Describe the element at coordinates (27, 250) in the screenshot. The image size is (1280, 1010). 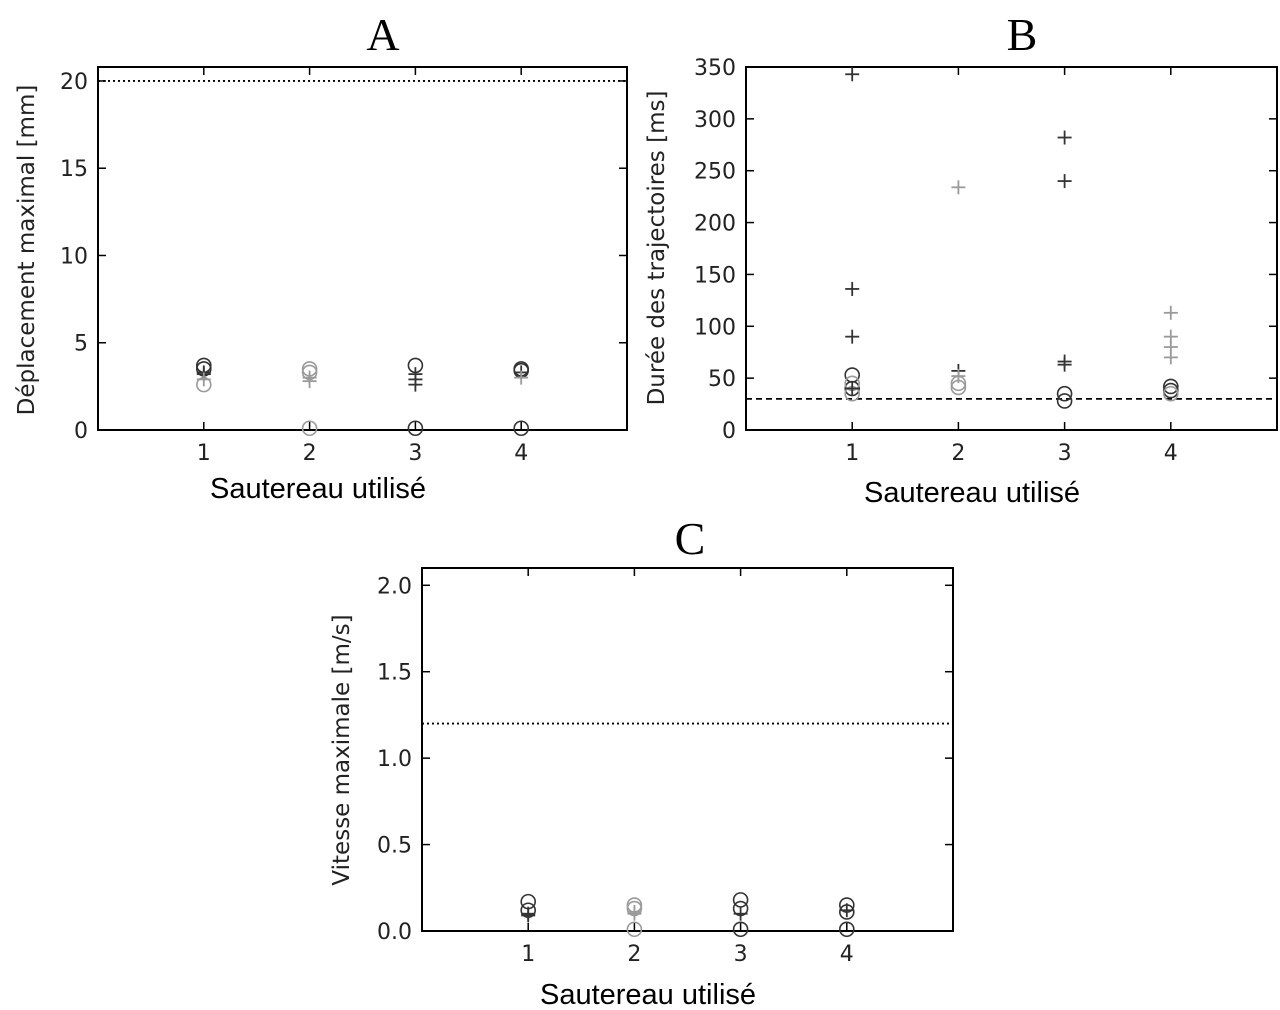
I see `panel-a-y-axis-title: Déplacement maximal [mm]` at that location.